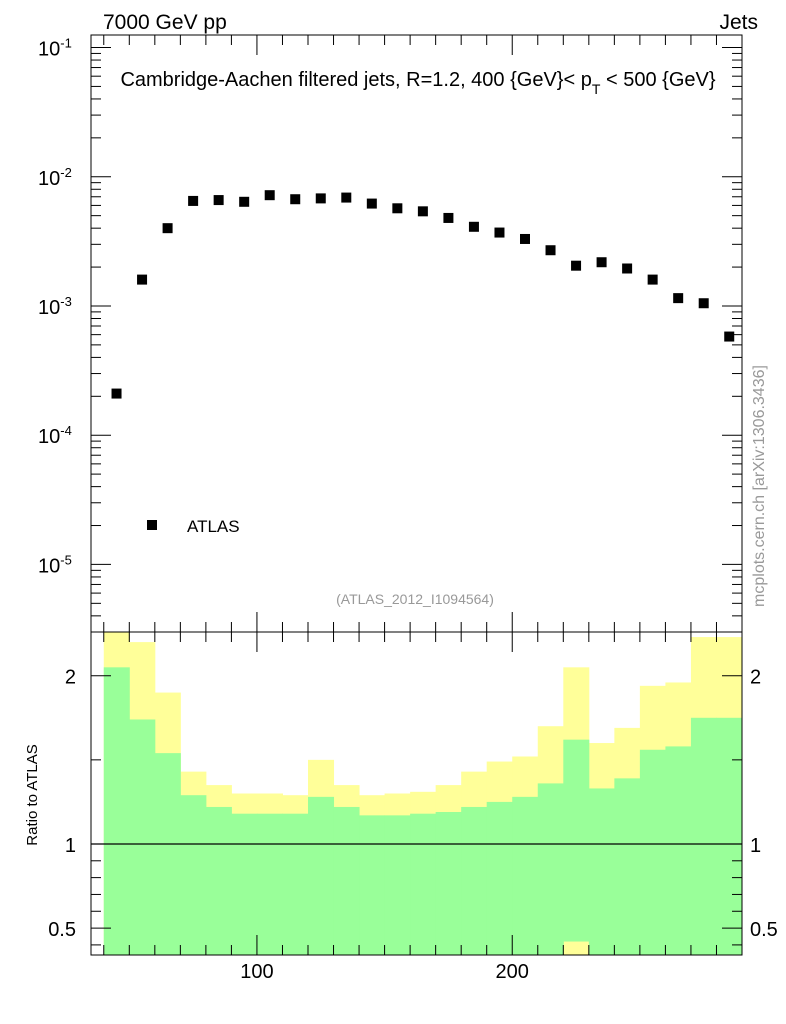 The image size is (786, 1024). I want to click on y-tick-label: 10⁻¹, so click(55, 48).